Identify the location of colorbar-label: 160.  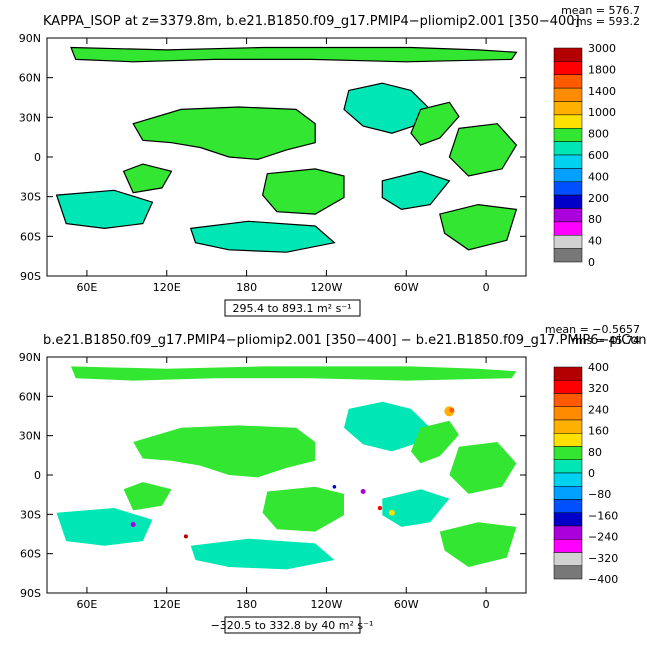
(598, 431).